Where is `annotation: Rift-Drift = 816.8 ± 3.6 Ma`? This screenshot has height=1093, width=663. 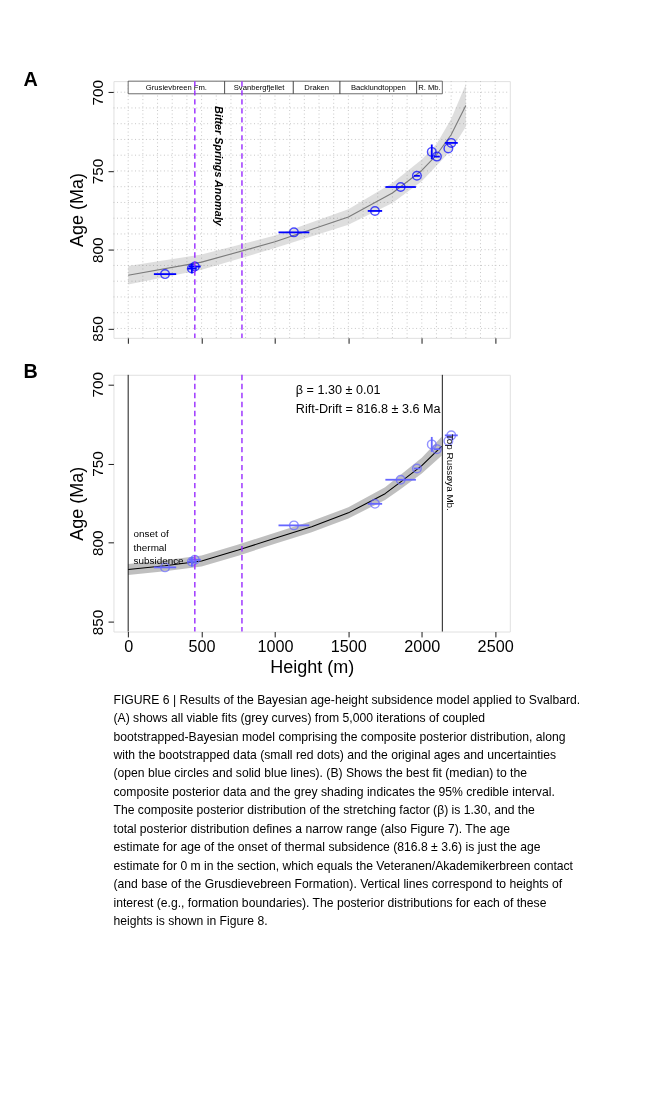 annotation: Rift-Drift = 816.8 ± 3.6 Ma is located at coordinates (368, 408).